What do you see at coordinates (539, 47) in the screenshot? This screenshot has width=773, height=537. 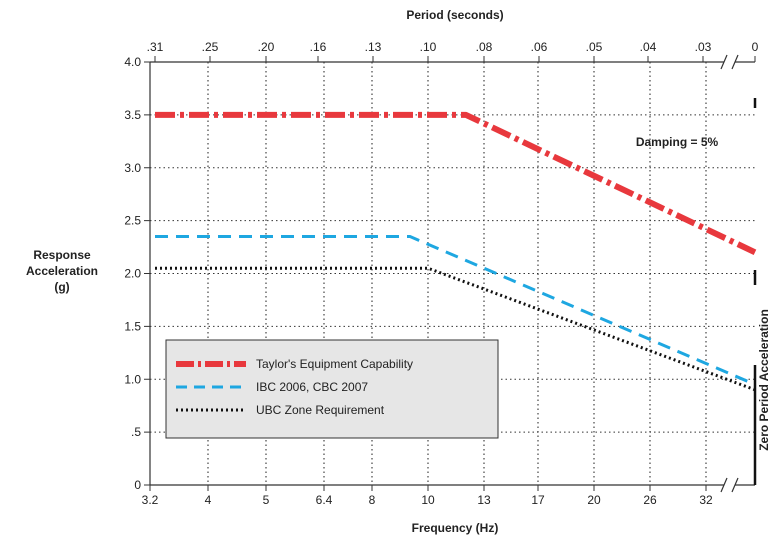 I see `top-tick-label: .06` at bounding box center [539, 47].